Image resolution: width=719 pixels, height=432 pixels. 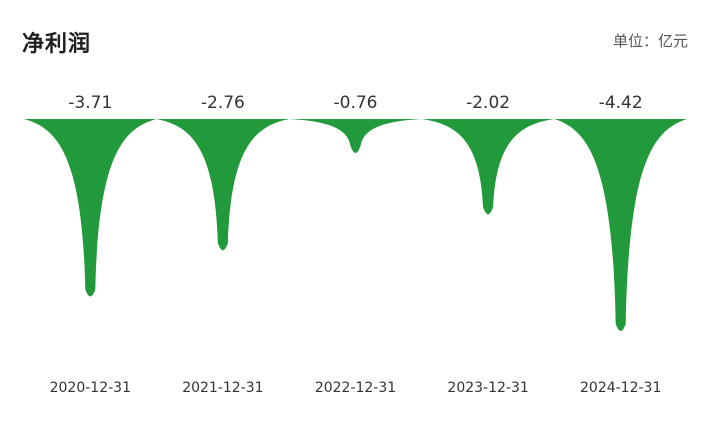 What do you see at coordinates (223, 103) in the screenshot?
I see `value-label: -2.76` at bounding box center [223, 103].